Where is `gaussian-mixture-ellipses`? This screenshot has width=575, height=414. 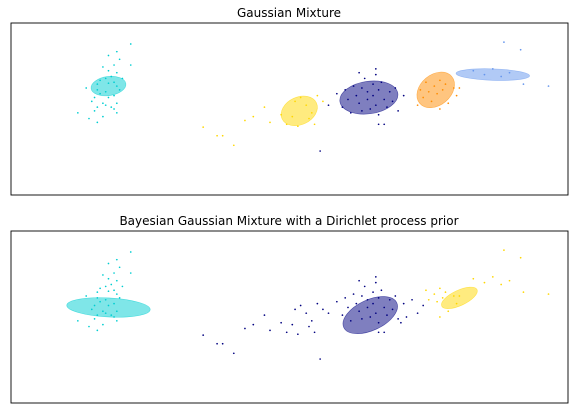
gaussian-mixture-ellipses is located at coordinates (310, 97).